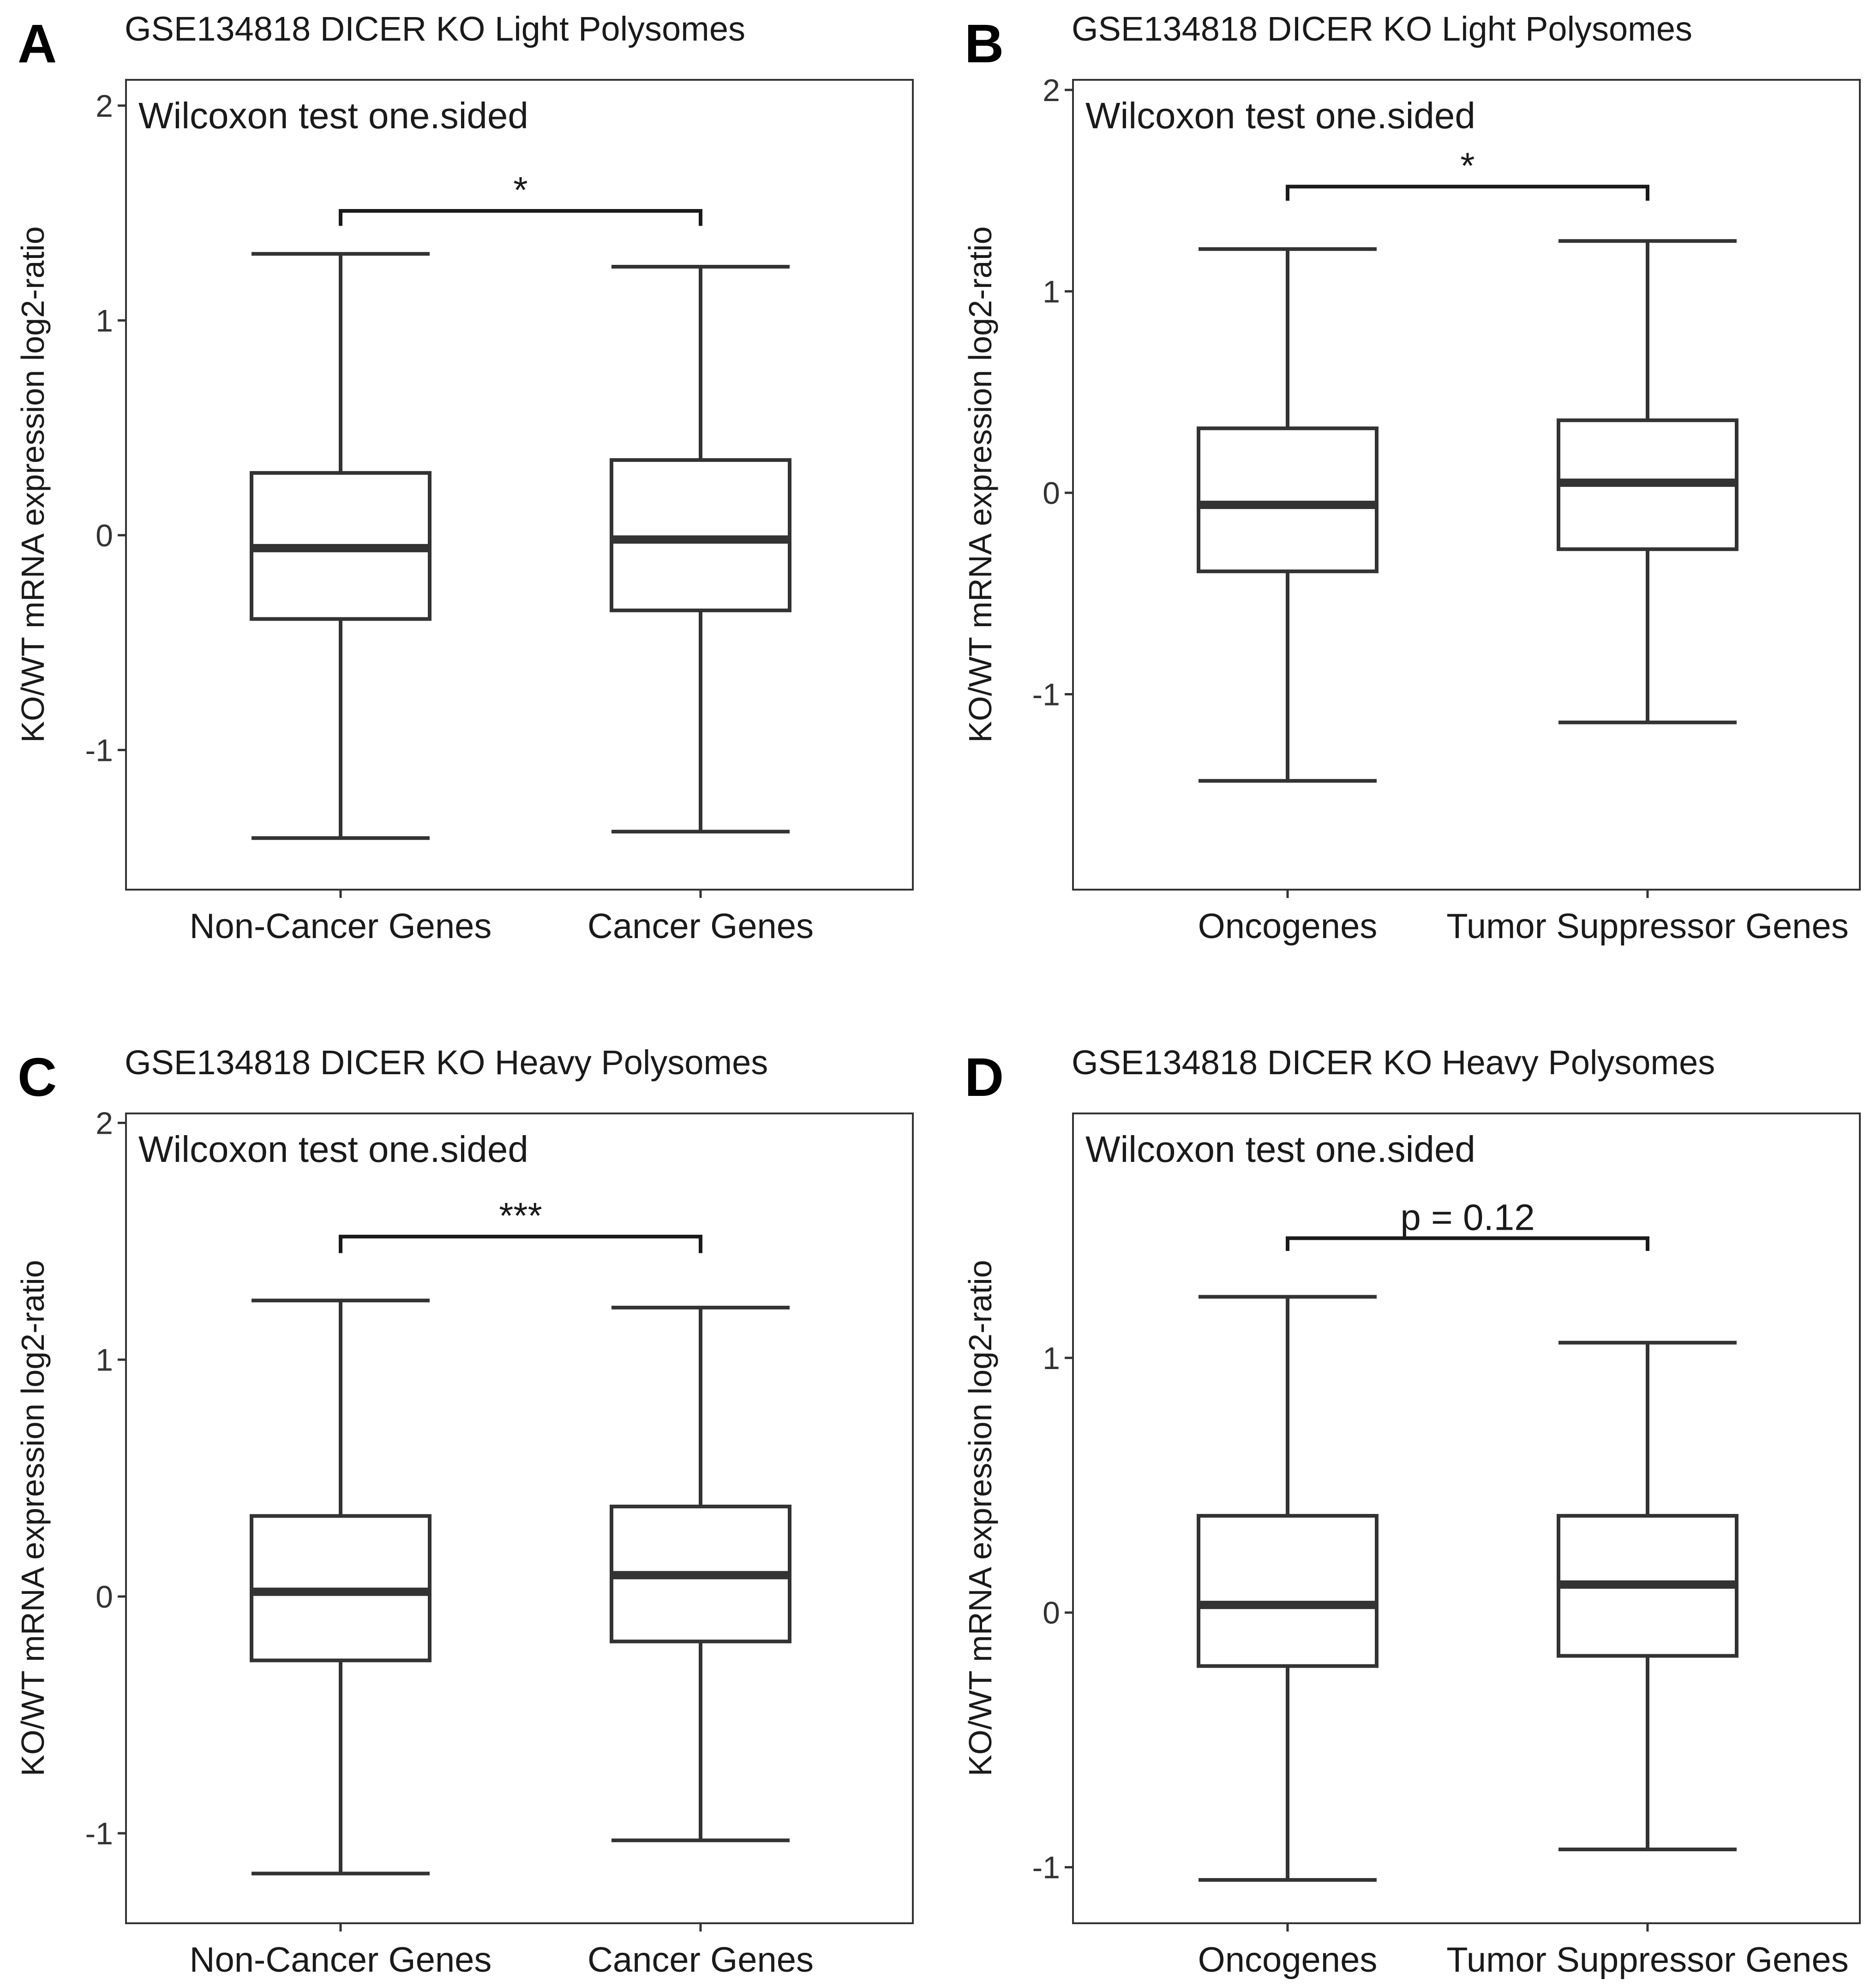 The width and height of the screenshot is (1876, 1986). Describe the element at coordinates (37, 1077) in the screenshot. I see `panel-letter: C` at that location.